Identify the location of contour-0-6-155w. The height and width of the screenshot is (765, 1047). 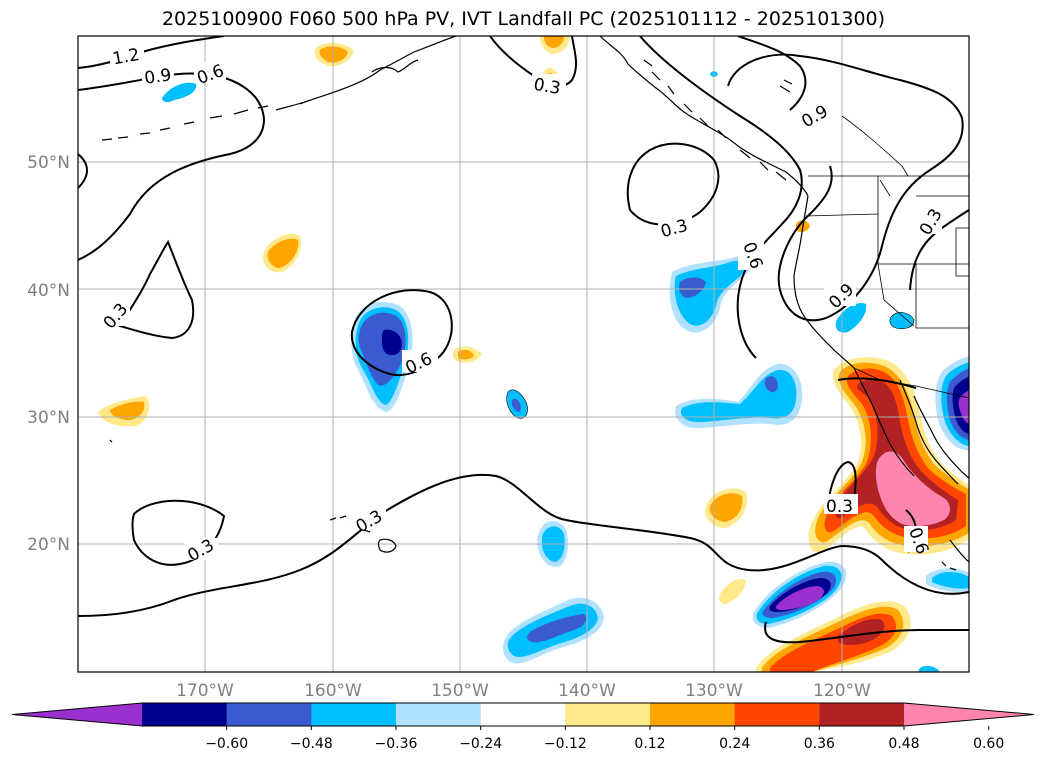
(401, 332).